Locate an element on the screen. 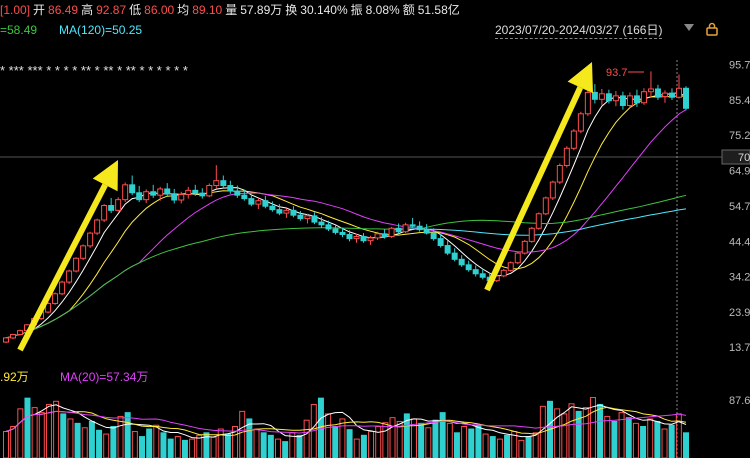 The image size is (750, 458). quote-prefix: [1.00] is located at coordinates (15, 9).